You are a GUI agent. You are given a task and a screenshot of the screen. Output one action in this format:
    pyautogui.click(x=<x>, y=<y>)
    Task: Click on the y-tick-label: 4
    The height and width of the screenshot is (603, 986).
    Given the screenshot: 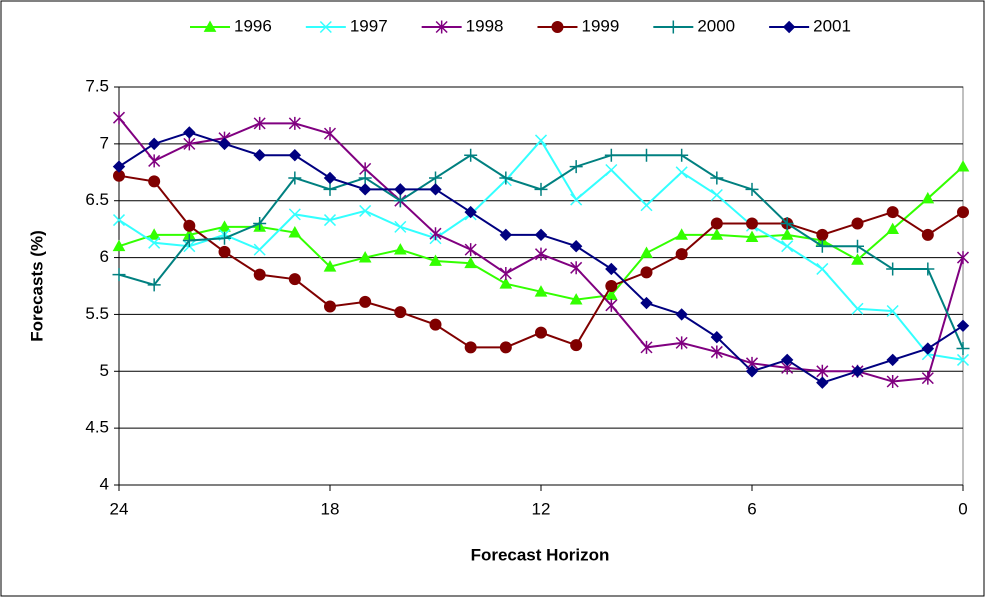 What is the action you would take?
    pyautogui.click(x=104, y=483)
    